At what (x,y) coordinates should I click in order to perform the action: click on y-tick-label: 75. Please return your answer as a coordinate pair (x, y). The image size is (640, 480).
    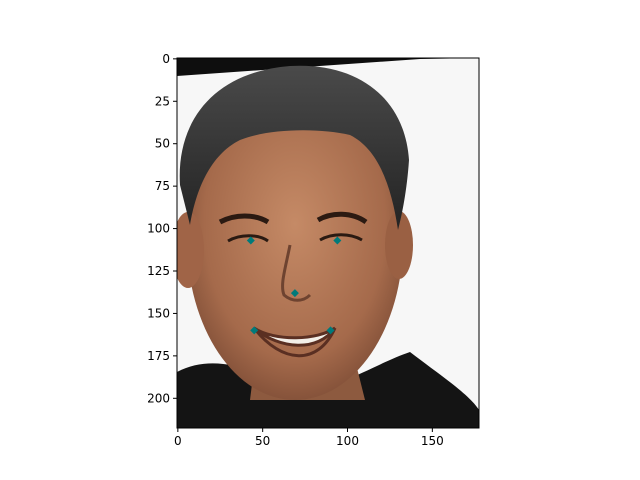
    Looking at the image, I should click on (162, 186).